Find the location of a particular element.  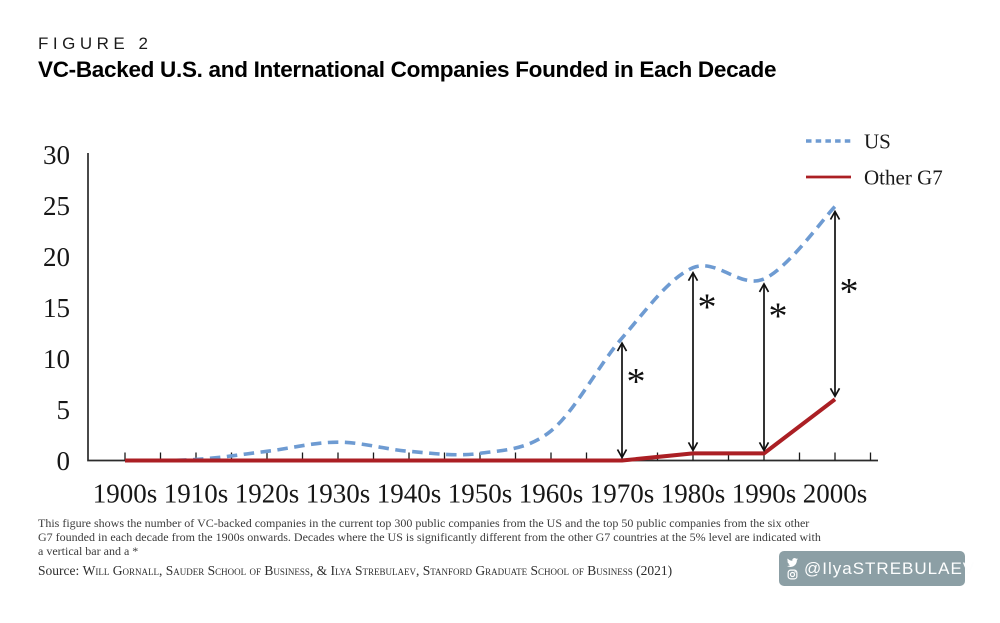

legend-g7-label: Other G7 is located at coordinates (903, 178).